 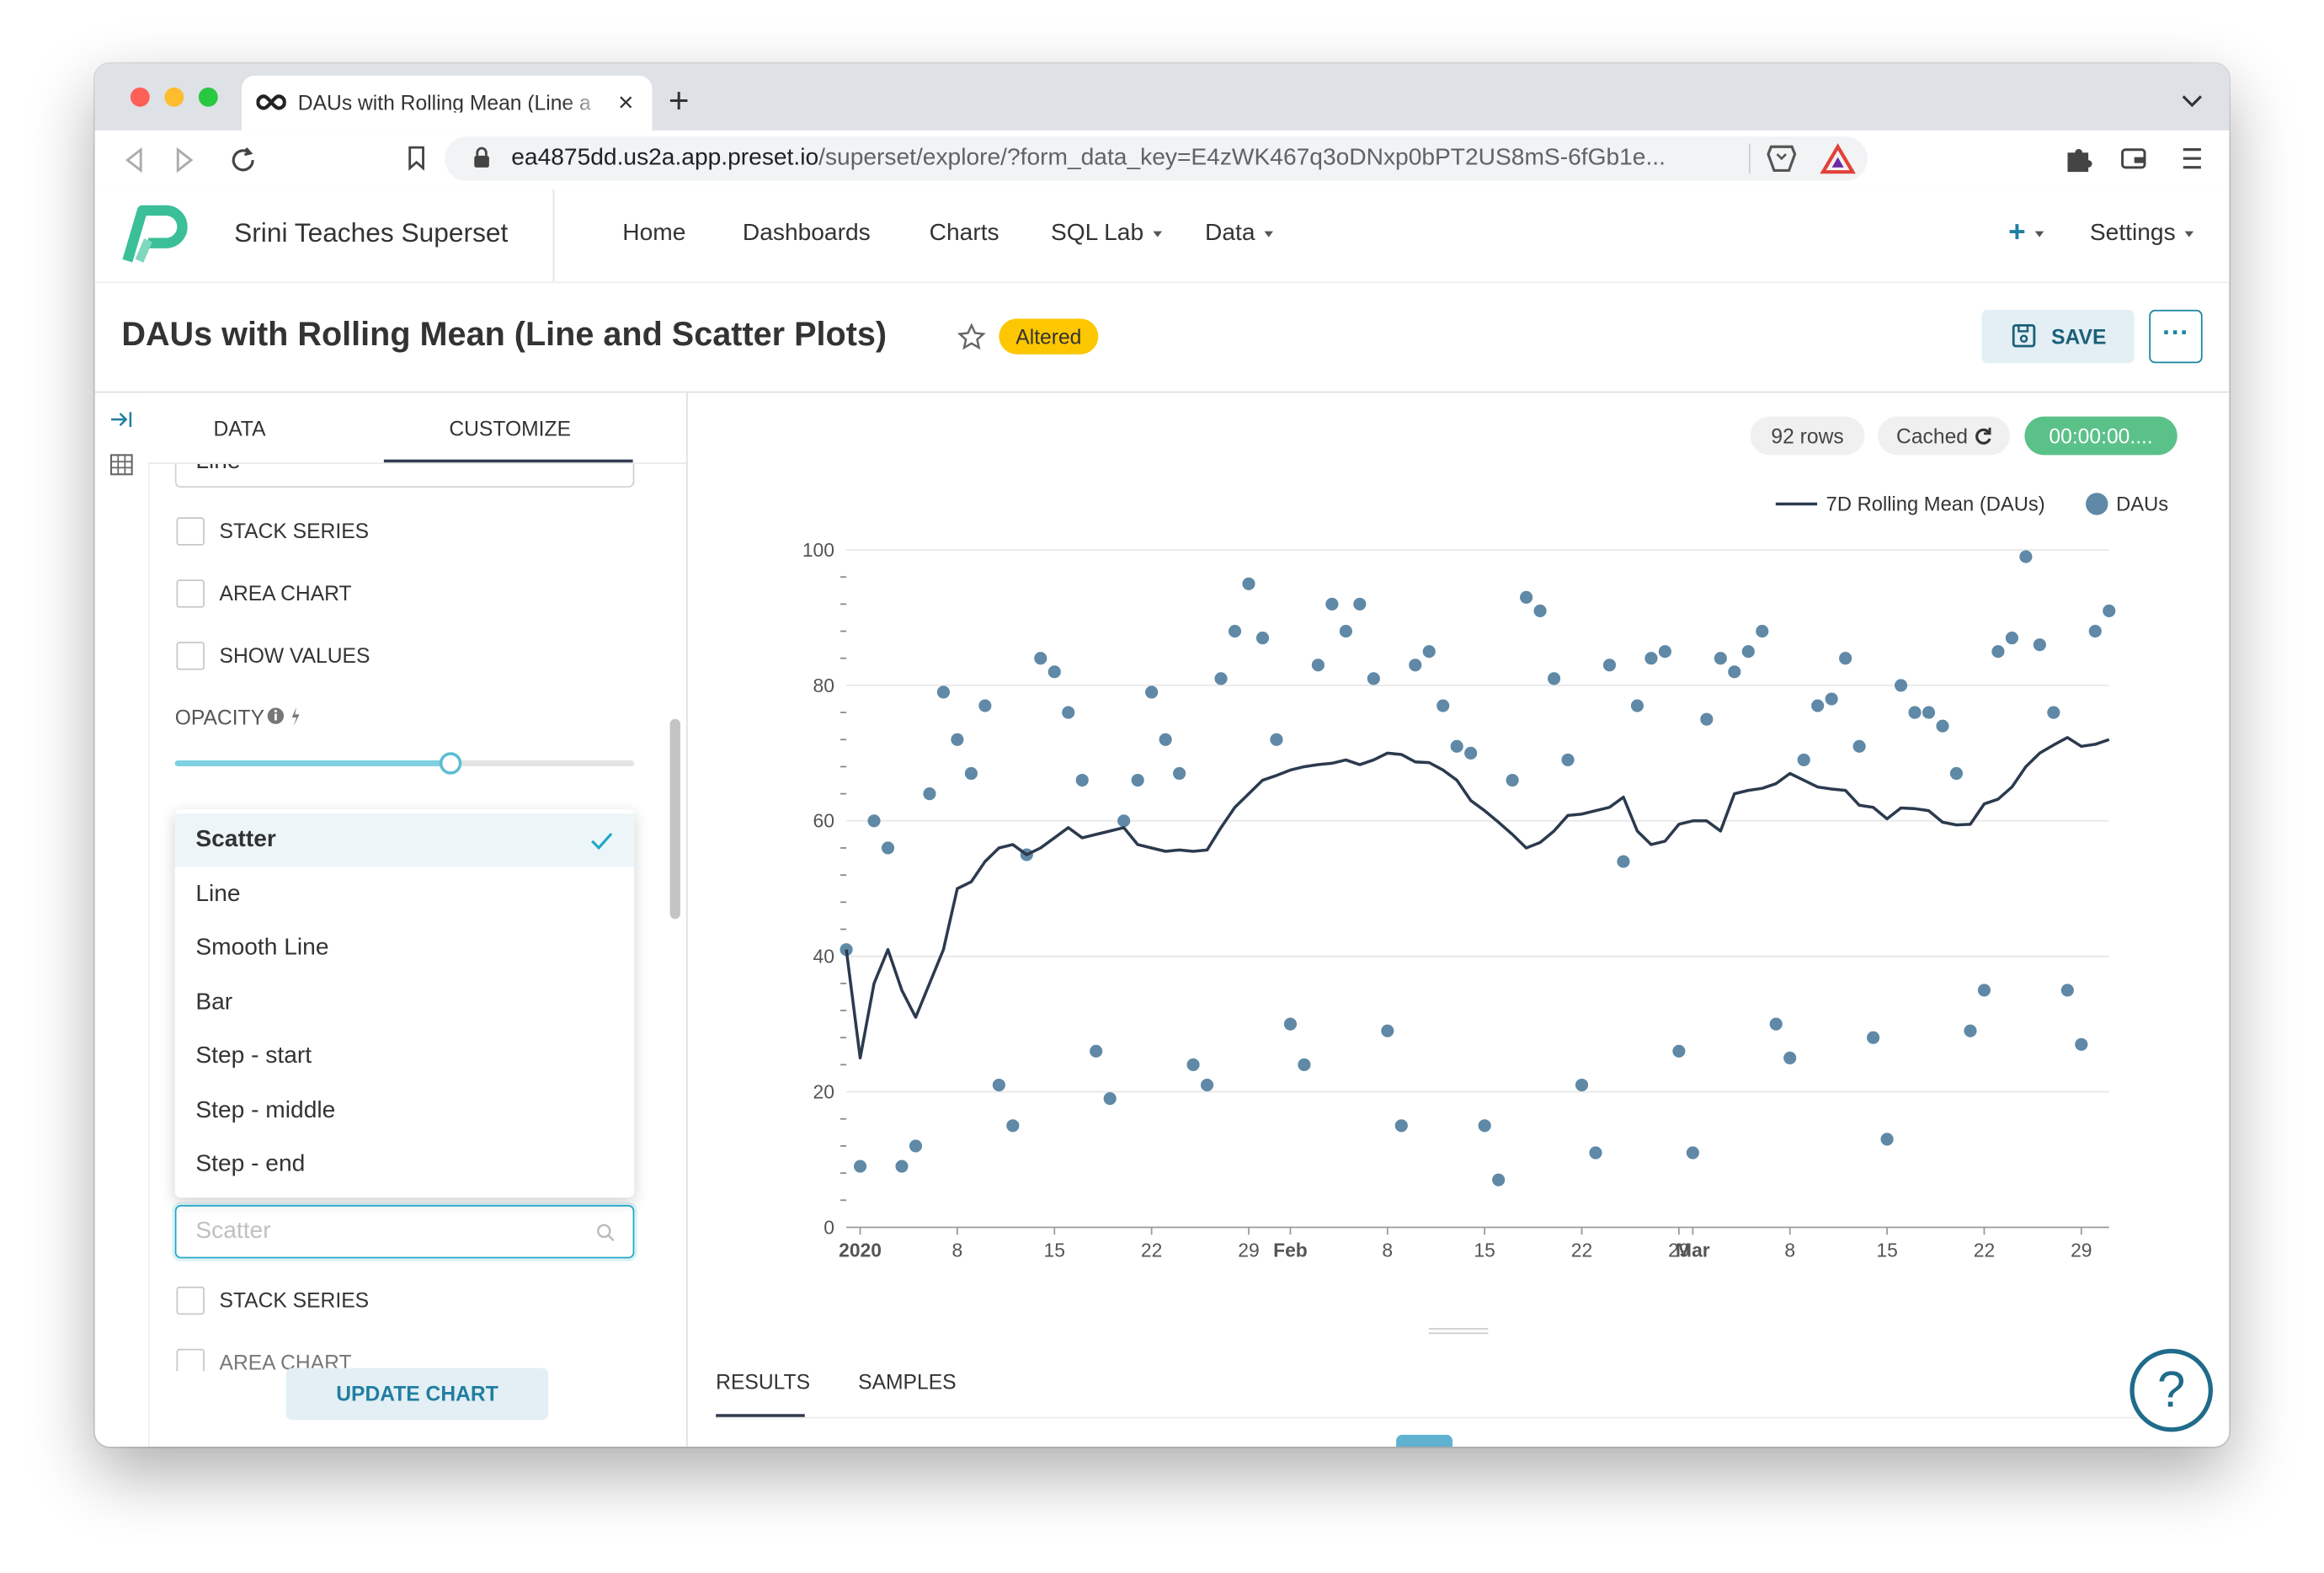 I want to click on nav-item: SQL Lab, so click(x=1106, y=233).